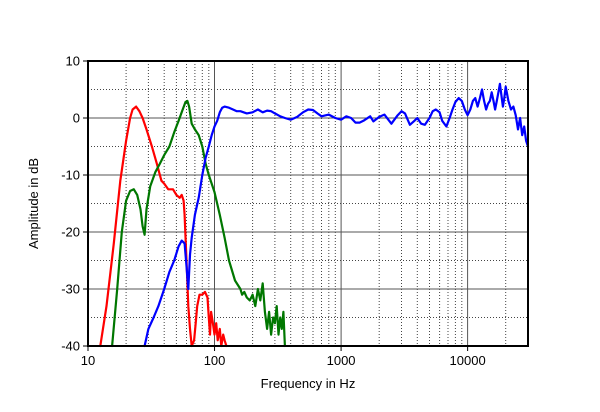 Image resolution: width=600 pixels, height=412 pixels. I want to click on y-tick-label: 10, so click(73, 61).